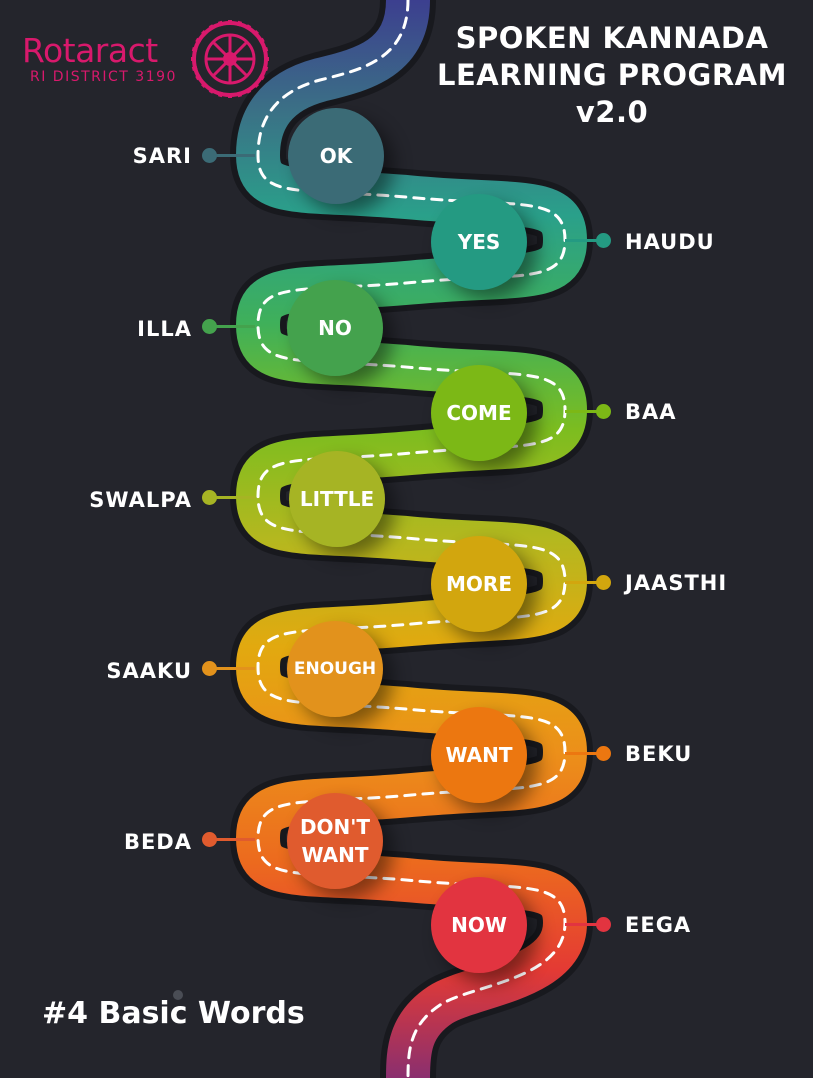  I want to click on bubble-label: YES, so click(479, 242).